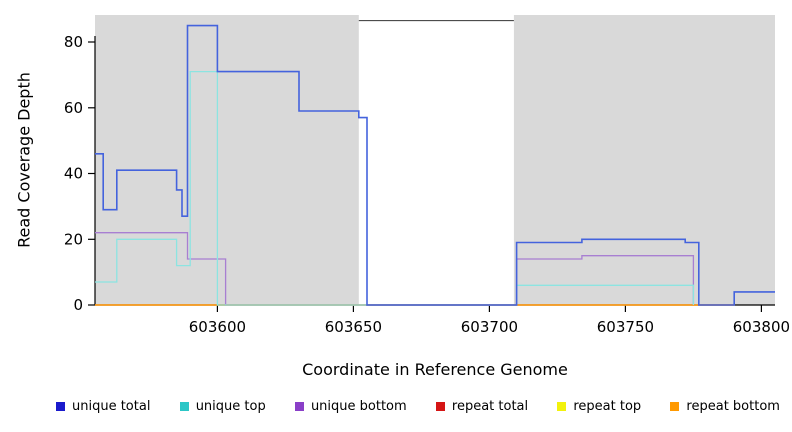 The width and height of the screenshot is (792, 432). I want to click on legend-label: repeat top, so click(607, 406).